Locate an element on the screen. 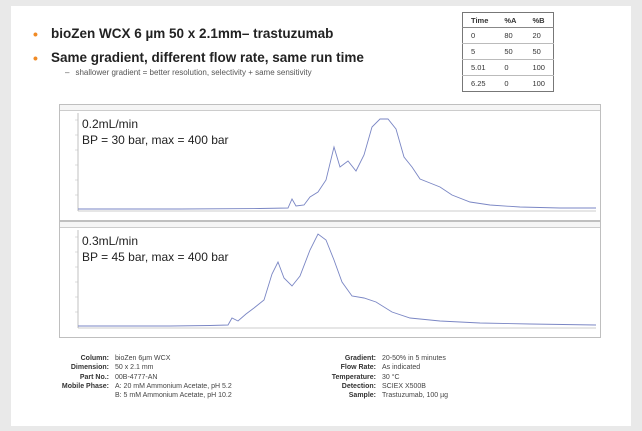 The image size is (642, 431). condition-value: bioZen 6µm WCX is located at coordinates (143, 358).